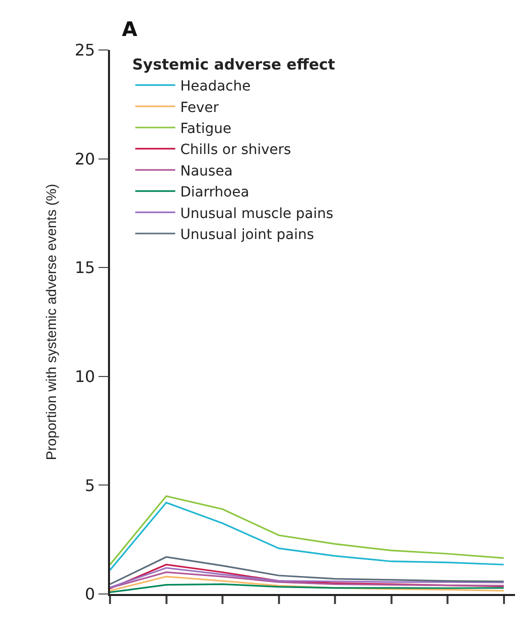  I want to click on y-tick-label: 5, so click(90, 485).